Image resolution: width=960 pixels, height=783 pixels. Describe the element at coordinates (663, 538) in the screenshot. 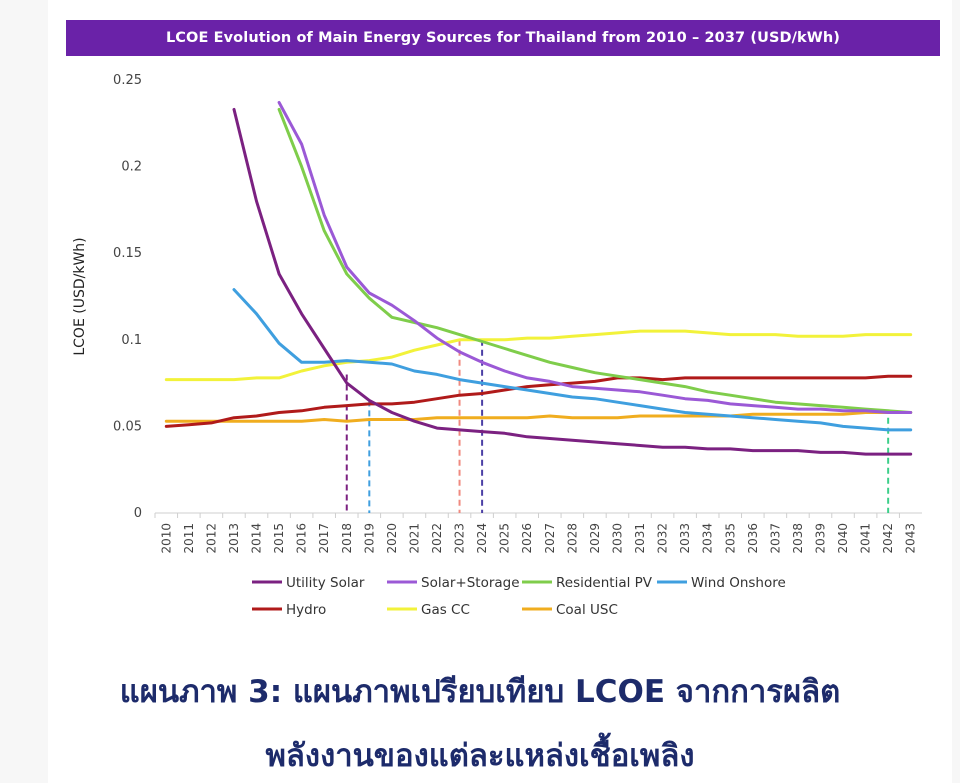

I see `x-tick-label: 2032` at that location.